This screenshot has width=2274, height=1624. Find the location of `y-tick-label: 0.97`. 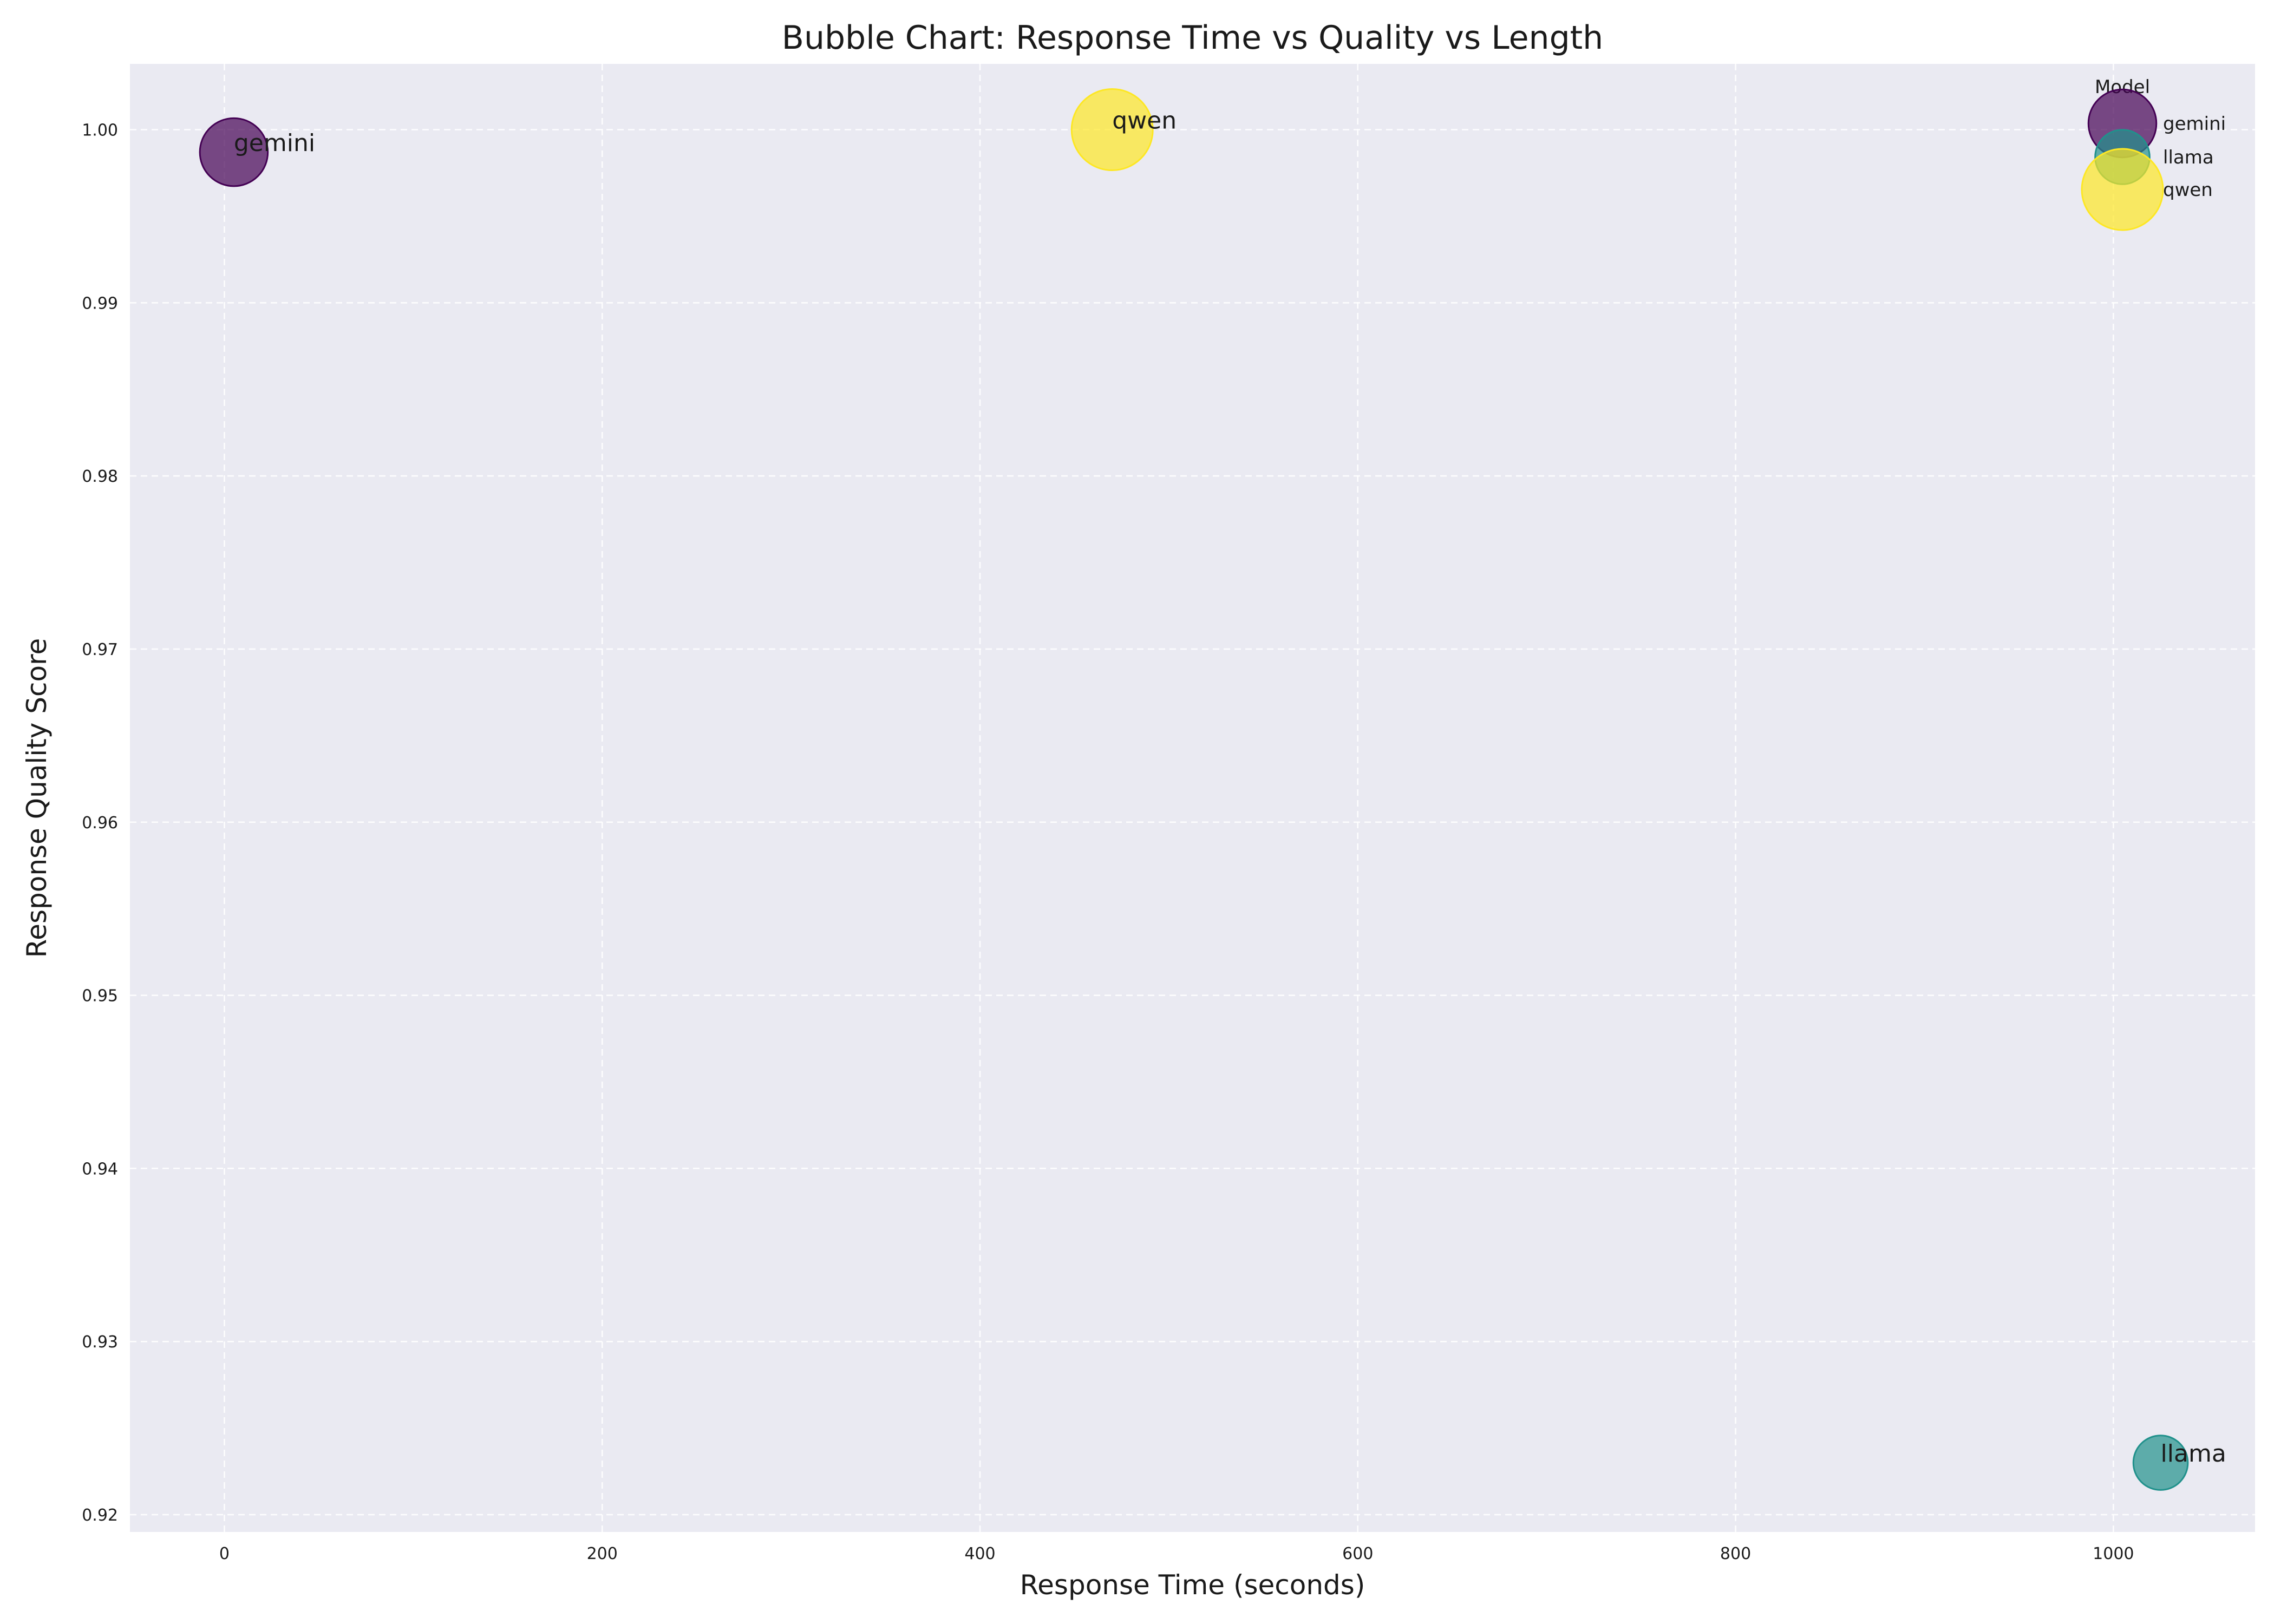

y-tick-label: 0.97 is located at coordinates (100, 649).